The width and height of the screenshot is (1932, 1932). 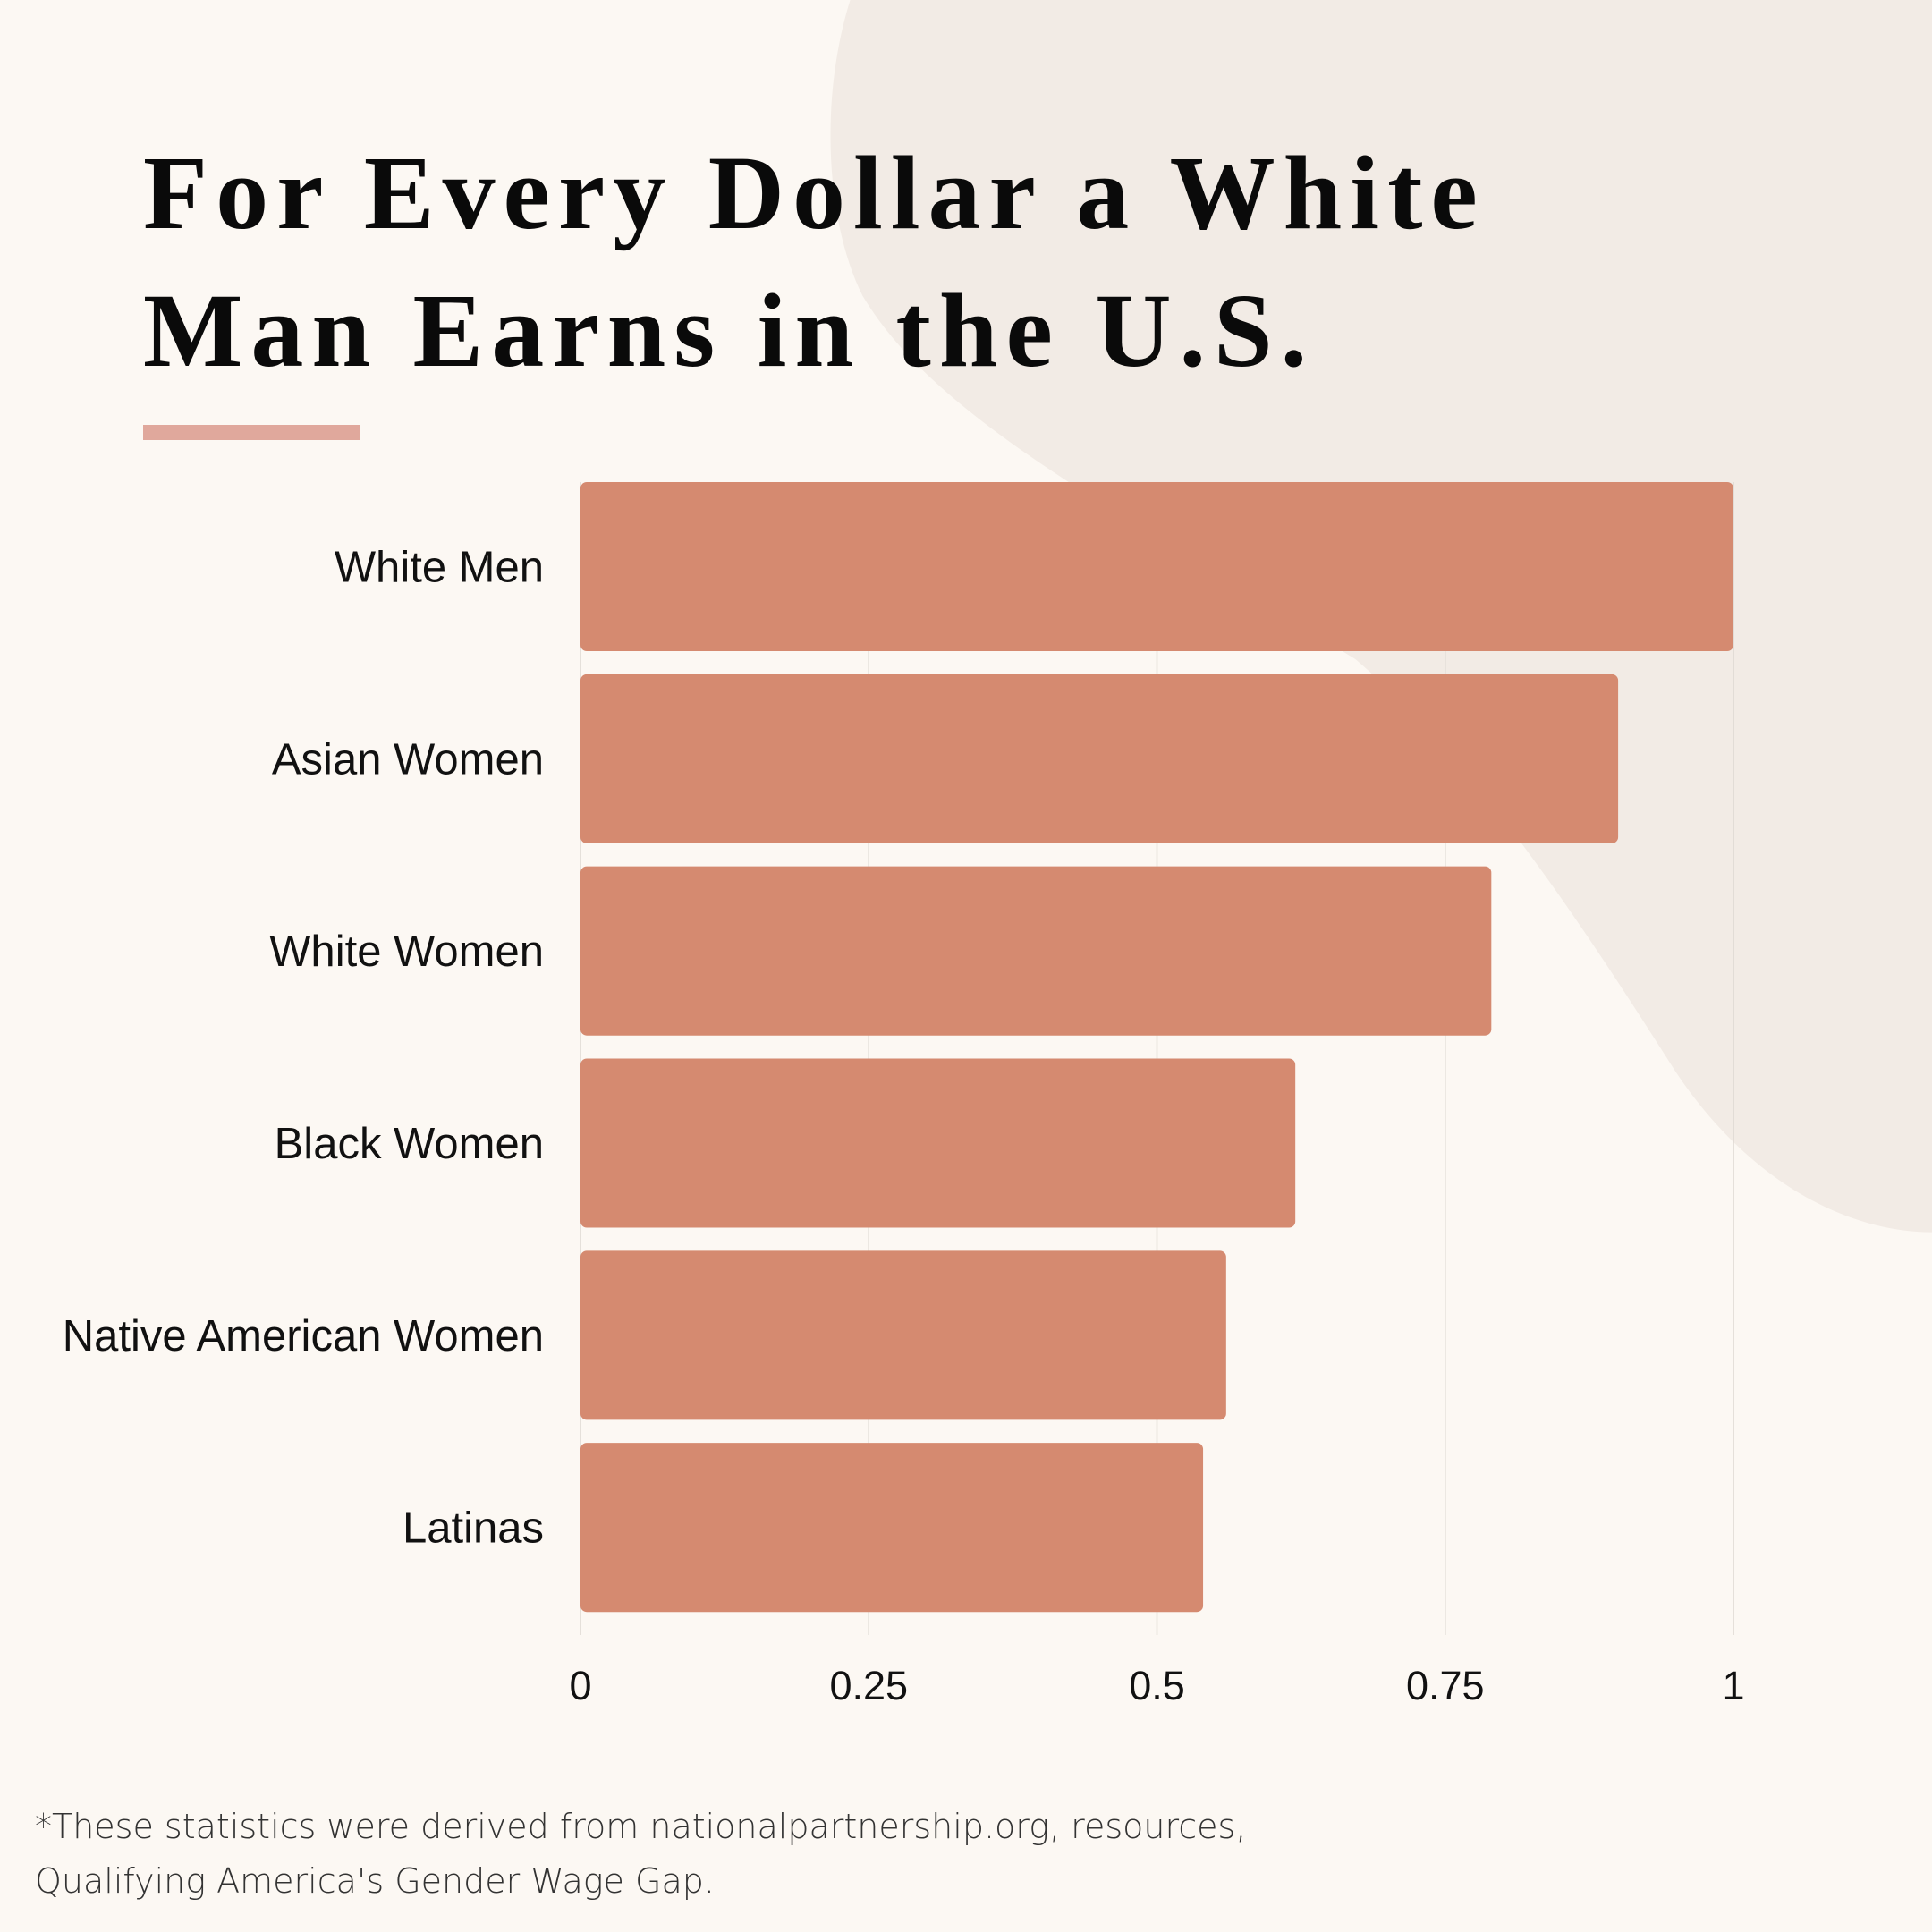 I want to click on x-tick-label: 1, so click(x=1733, y=1685).